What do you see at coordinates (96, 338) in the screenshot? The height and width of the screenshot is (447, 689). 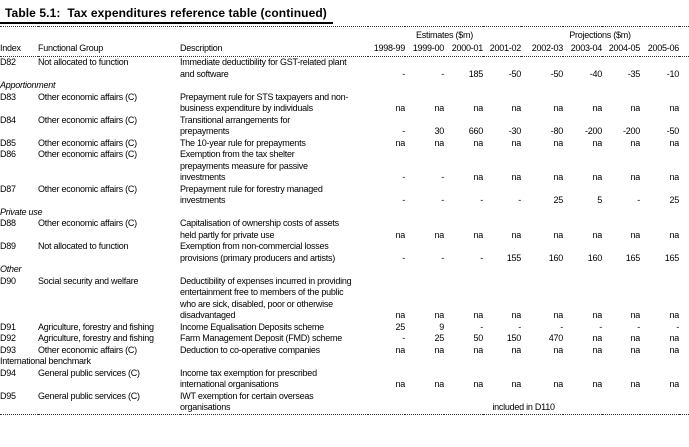 I see `row-functional-group: Agriculture, forestry and fishing` at bounding box center [96, 338].